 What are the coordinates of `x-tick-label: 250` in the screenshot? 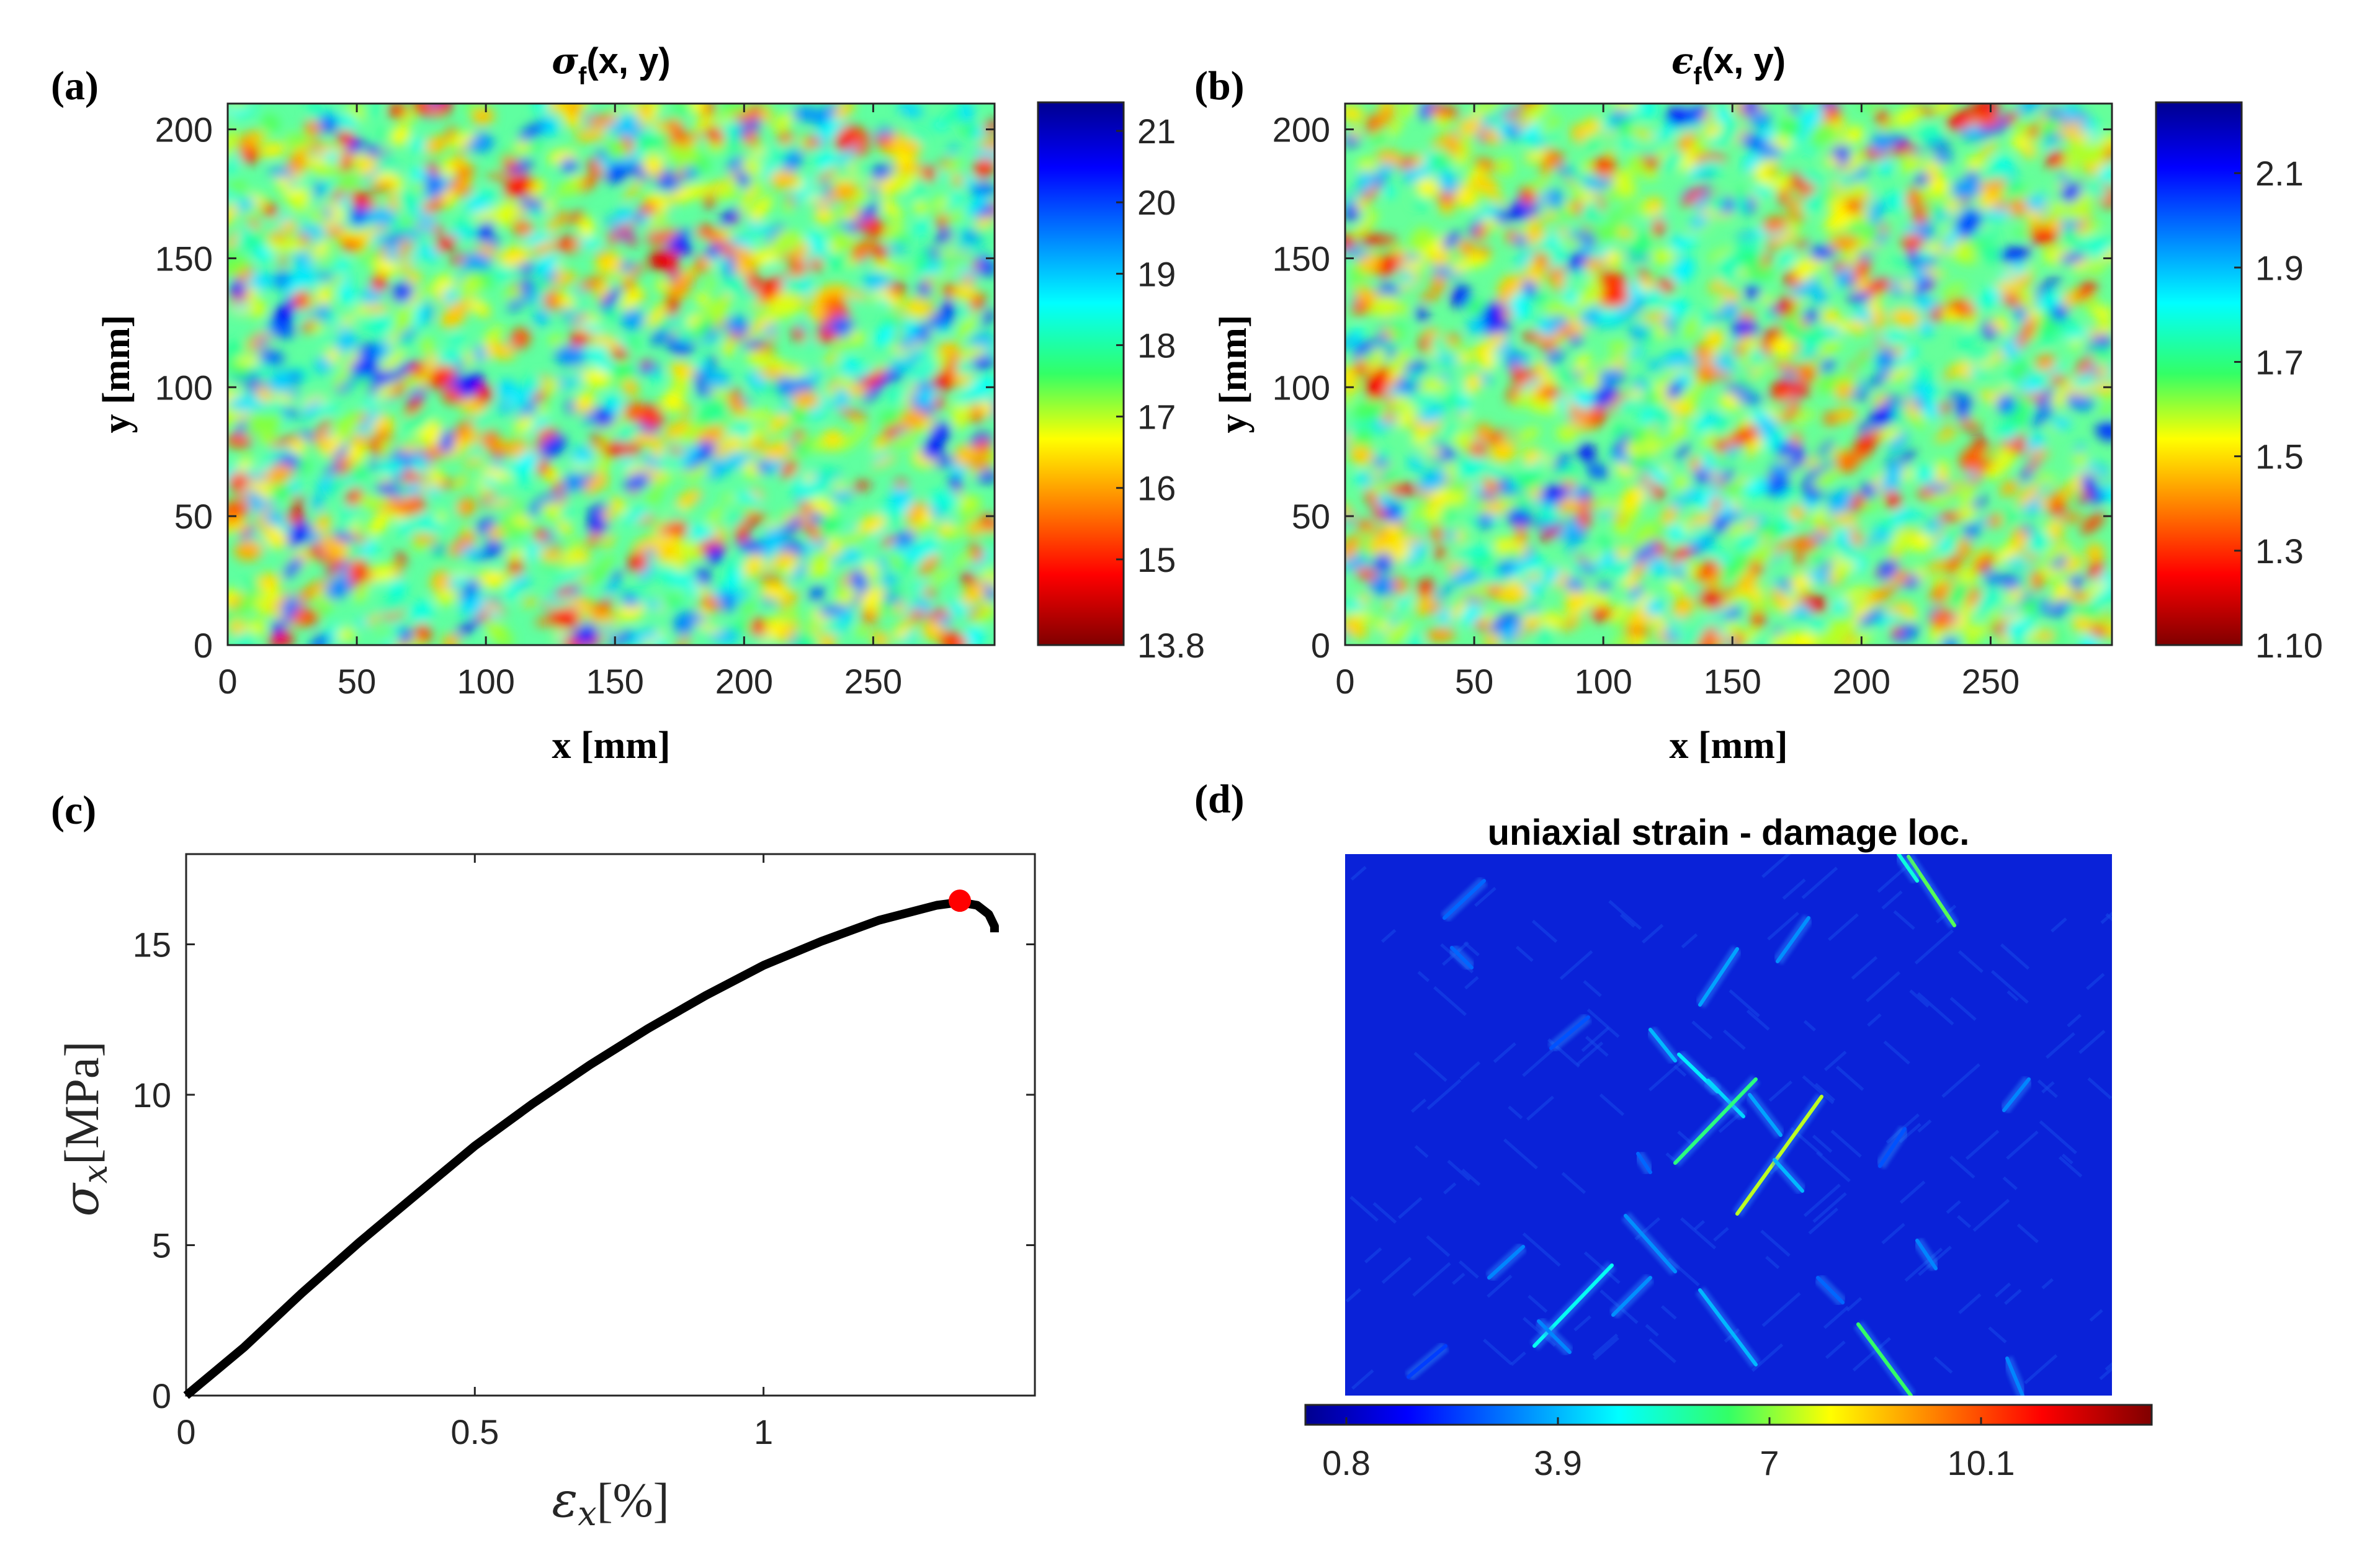 It's located at (873, 681).